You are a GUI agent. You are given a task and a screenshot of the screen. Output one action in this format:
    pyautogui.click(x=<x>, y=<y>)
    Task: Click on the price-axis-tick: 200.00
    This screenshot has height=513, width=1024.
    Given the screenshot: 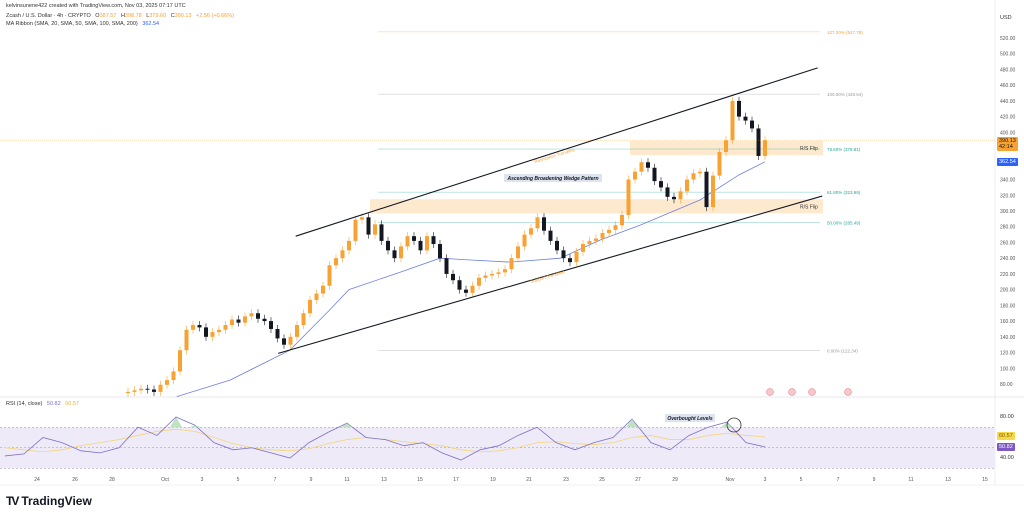 What is the action you would take?
    pyautogui.click(x=1008, y=291)
    